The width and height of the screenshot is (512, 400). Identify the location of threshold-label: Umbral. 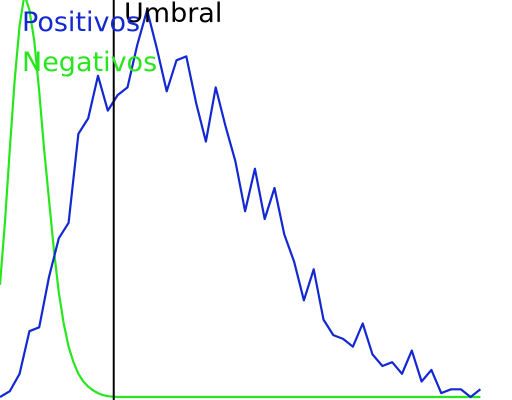
(173, 14).